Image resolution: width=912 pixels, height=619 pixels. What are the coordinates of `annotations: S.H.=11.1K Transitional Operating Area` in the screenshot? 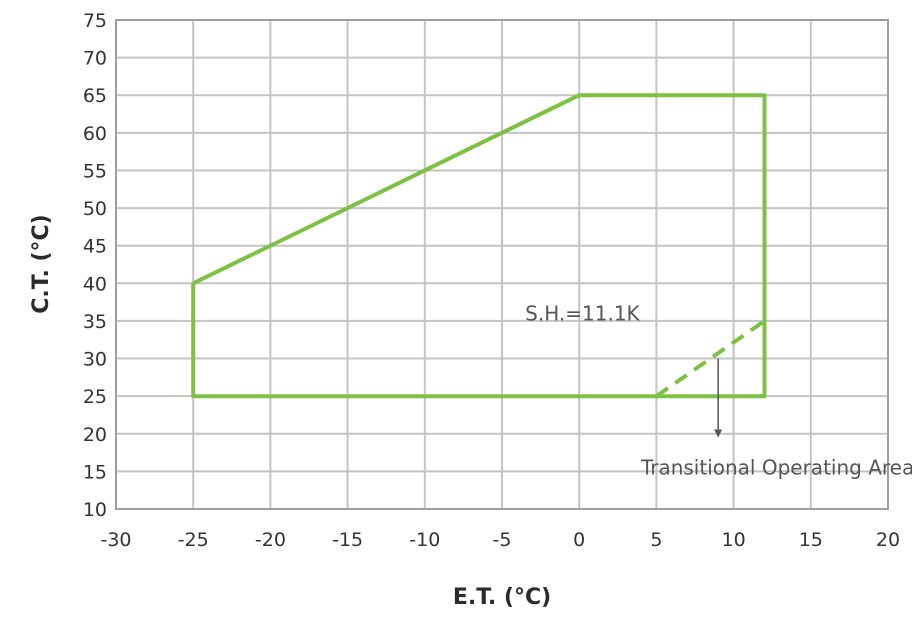 It's located at (718, 390).